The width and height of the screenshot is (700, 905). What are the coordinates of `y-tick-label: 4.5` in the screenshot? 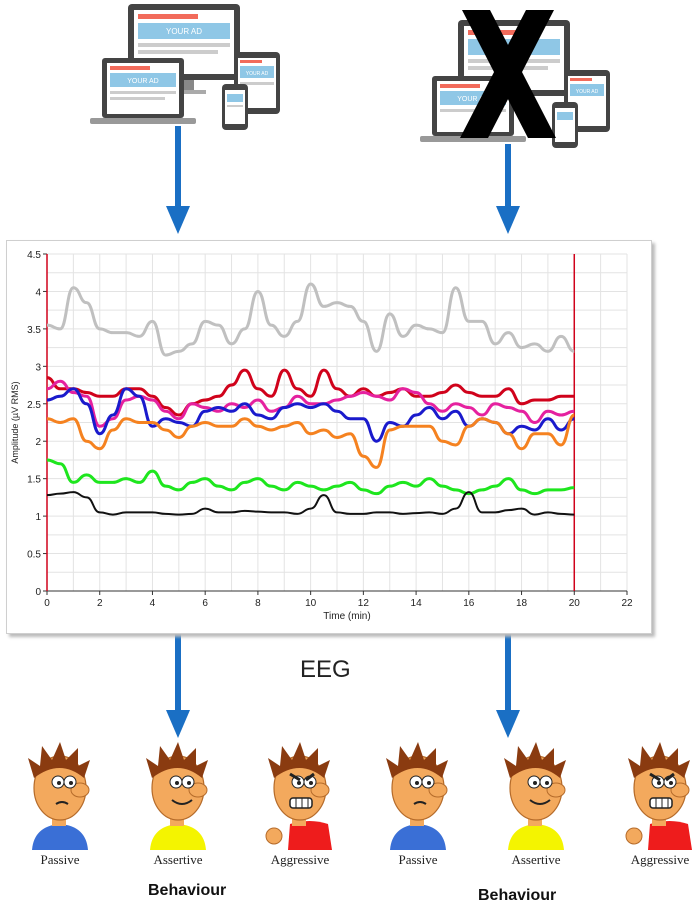 It's located at (34, 255).